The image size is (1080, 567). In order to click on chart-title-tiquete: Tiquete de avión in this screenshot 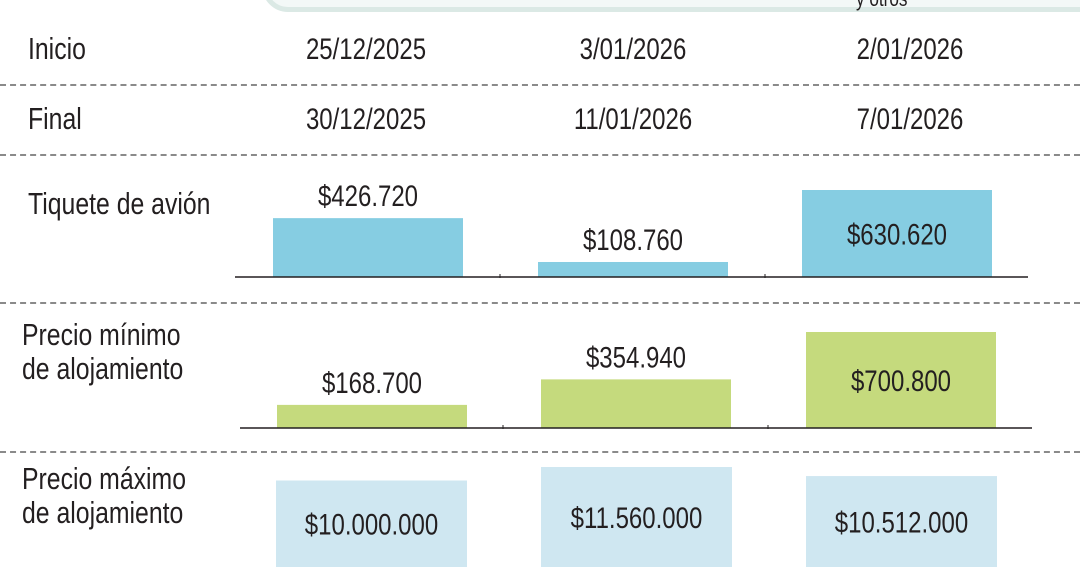, I will do `click(119, 203)`.